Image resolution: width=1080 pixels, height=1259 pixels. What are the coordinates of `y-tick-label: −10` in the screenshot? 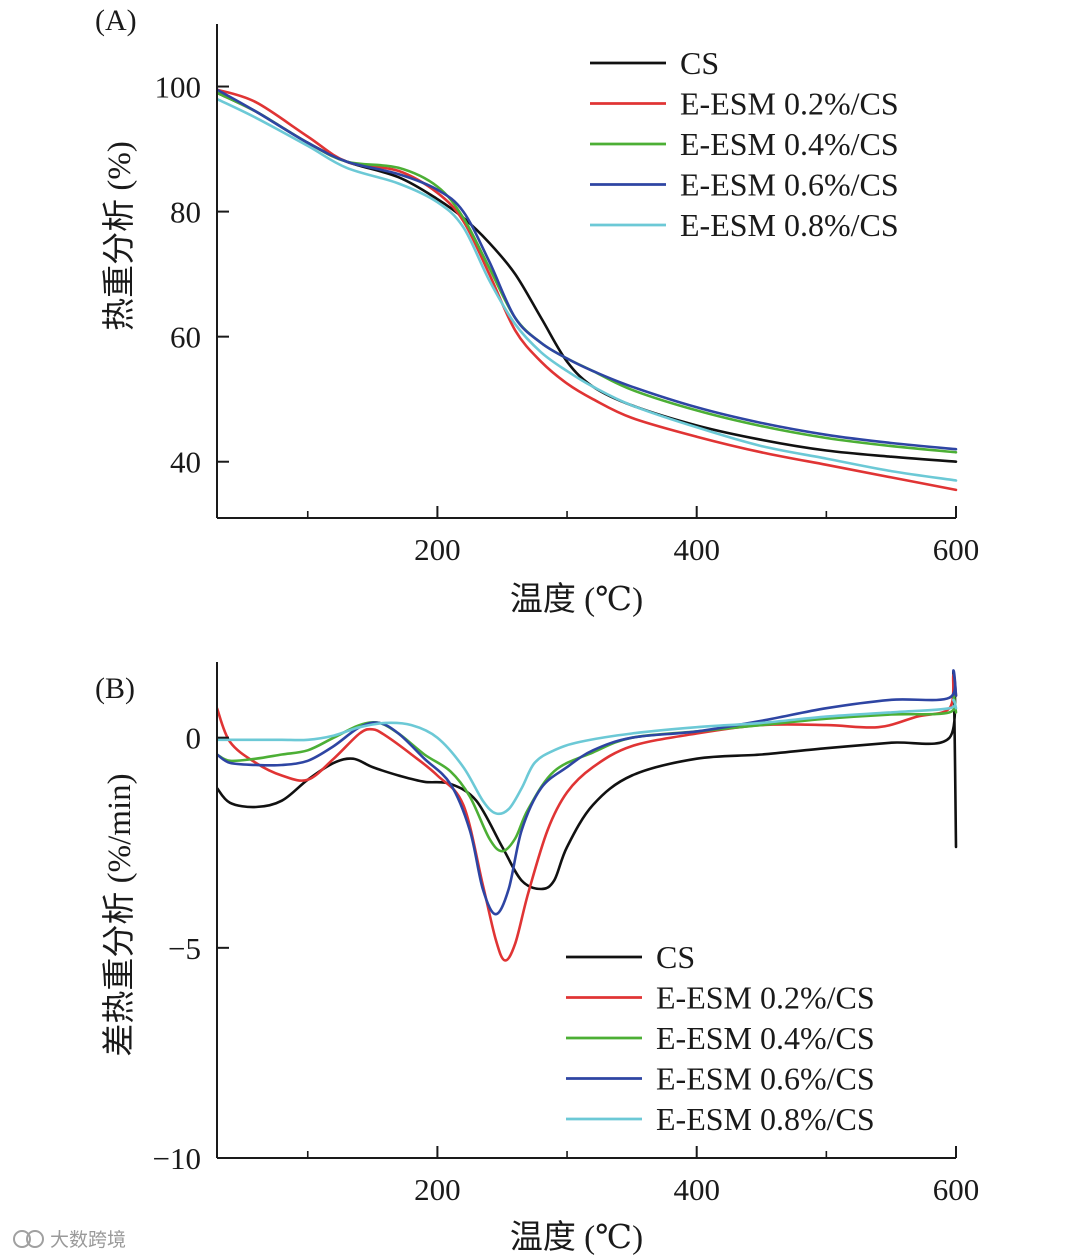 It's located at (177, 1158).